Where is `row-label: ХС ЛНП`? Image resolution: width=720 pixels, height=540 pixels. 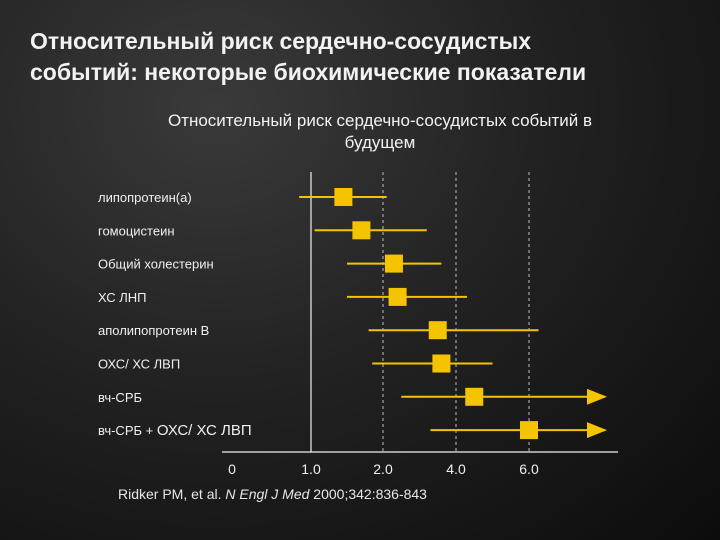
row-label: ХС ЛНП is located at coordinates (122, 297).